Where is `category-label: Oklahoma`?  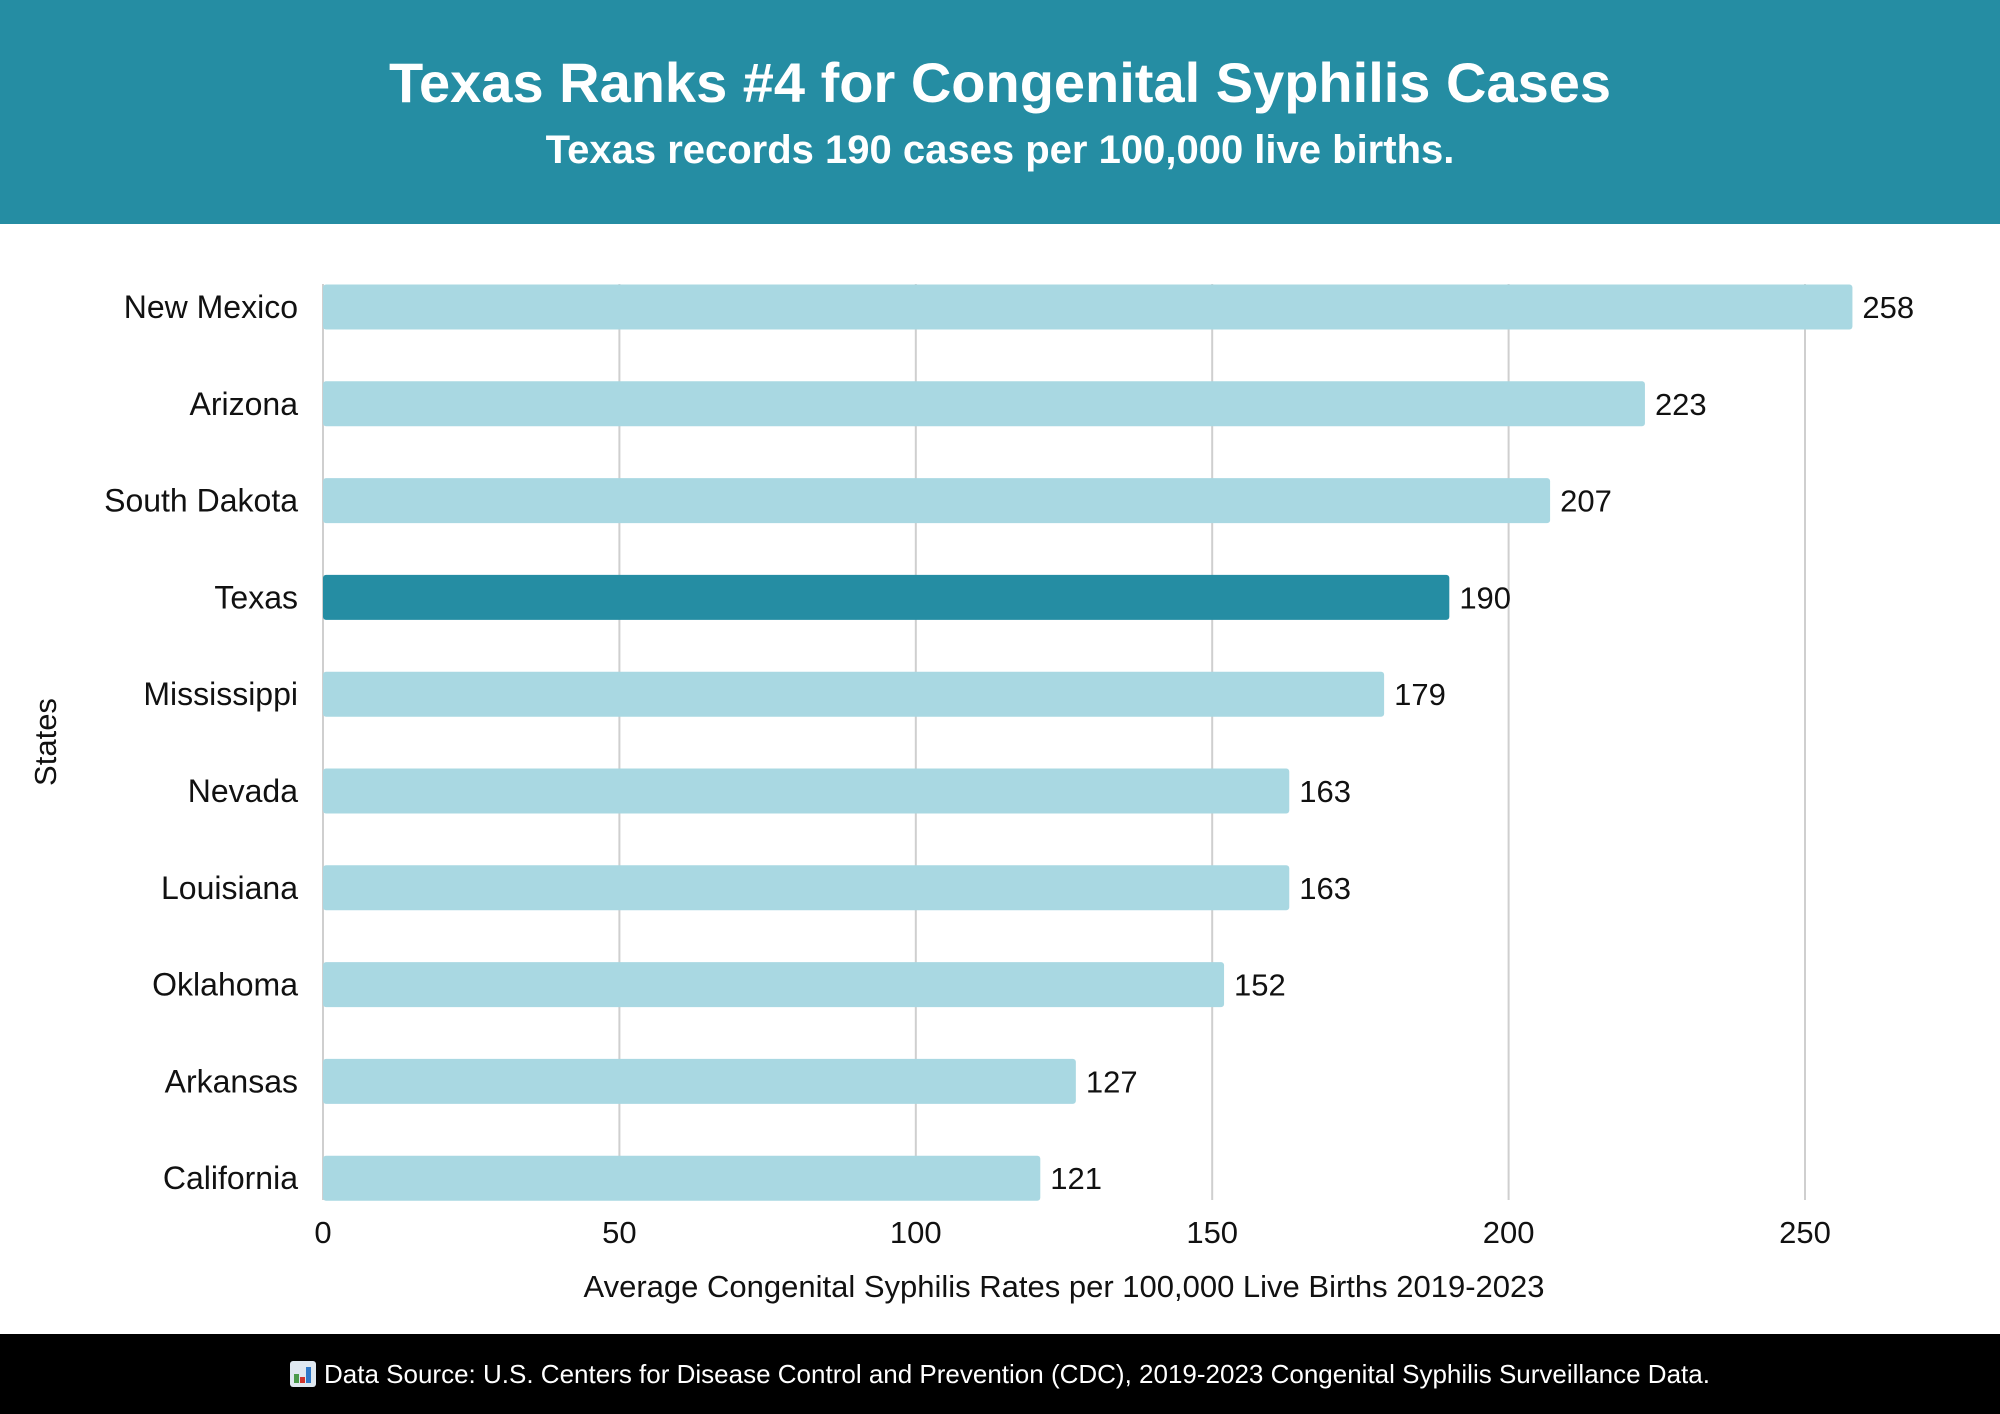 category-label: Oklahoma is located at coordinates (225, 985).